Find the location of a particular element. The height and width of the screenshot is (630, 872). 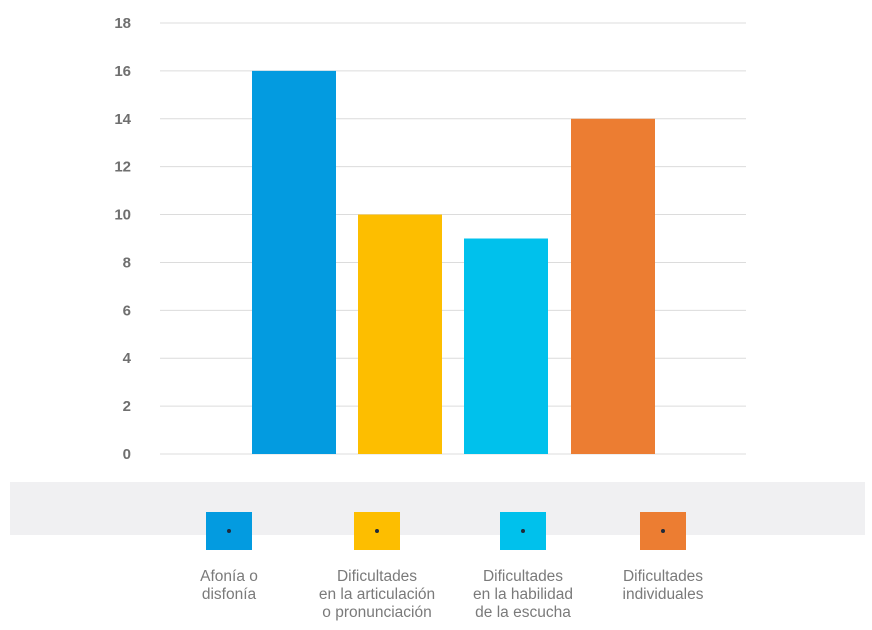

y-tick-label: 12 is located at coordinates (122, 167).